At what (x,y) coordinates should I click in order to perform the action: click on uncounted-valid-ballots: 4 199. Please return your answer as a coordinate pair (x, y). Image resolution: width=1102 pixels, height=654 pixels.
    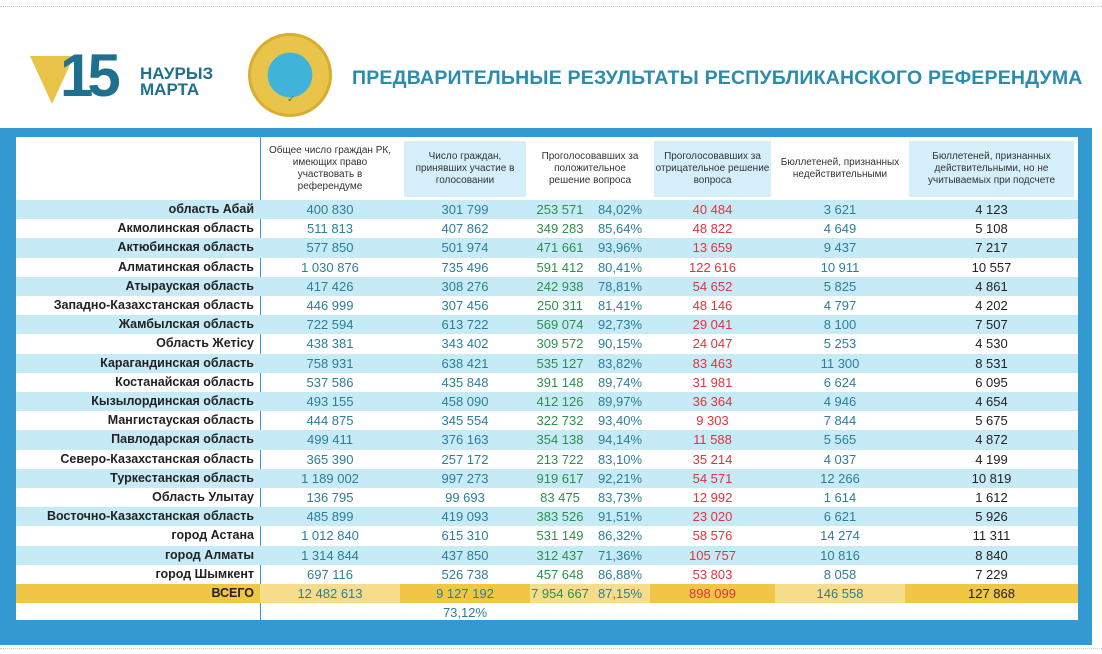
    Looking at the image, I should click on (991, 459).